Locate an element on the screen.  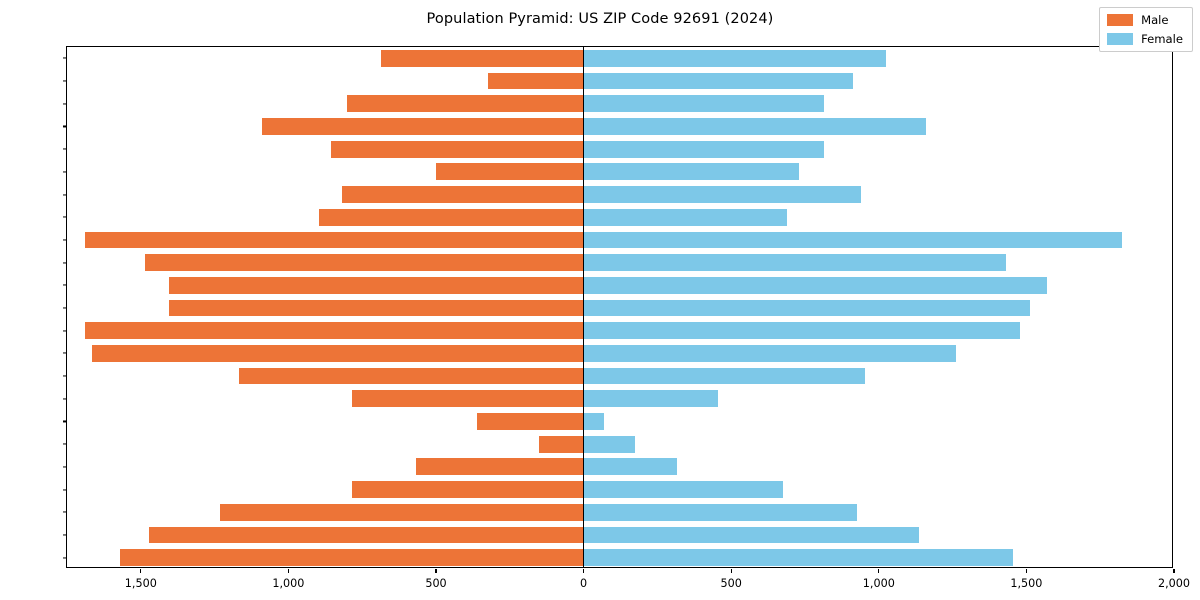
x-tick-label-1: 1,000 is located at coordinates (288, 583).